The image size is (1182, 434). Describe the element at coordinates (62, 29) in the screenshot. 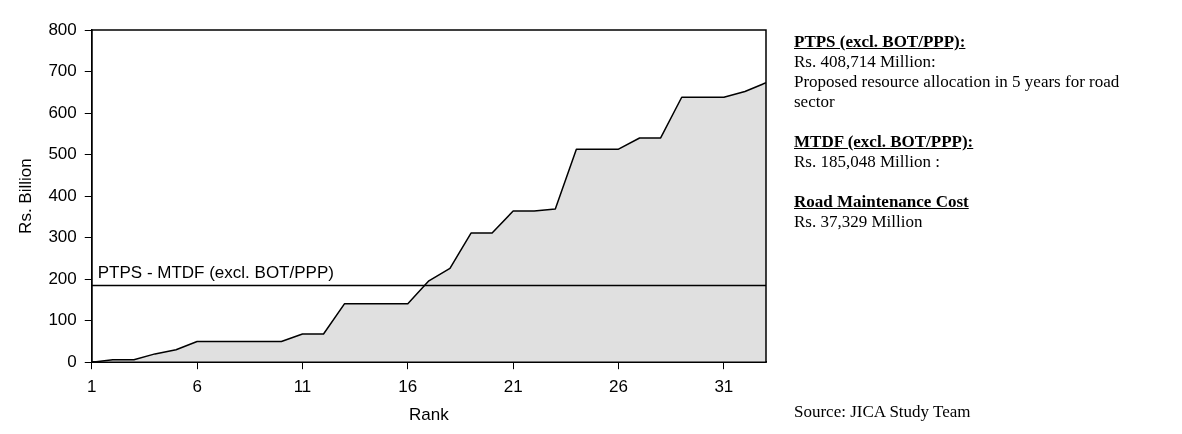

I see `y-tick-label: 800` at that location.